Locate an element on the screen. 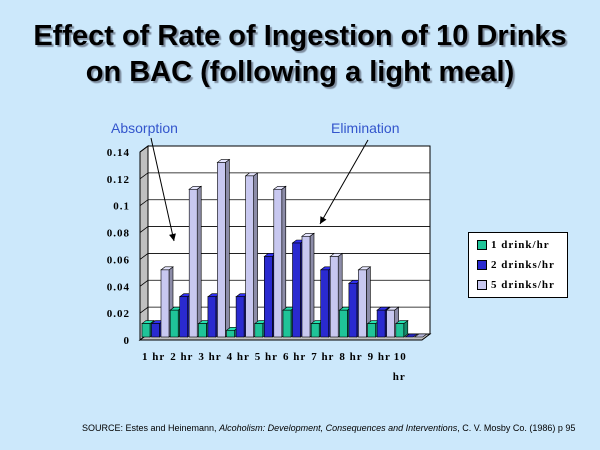  bar-s2-c2 is located at coordinates (183, 317).